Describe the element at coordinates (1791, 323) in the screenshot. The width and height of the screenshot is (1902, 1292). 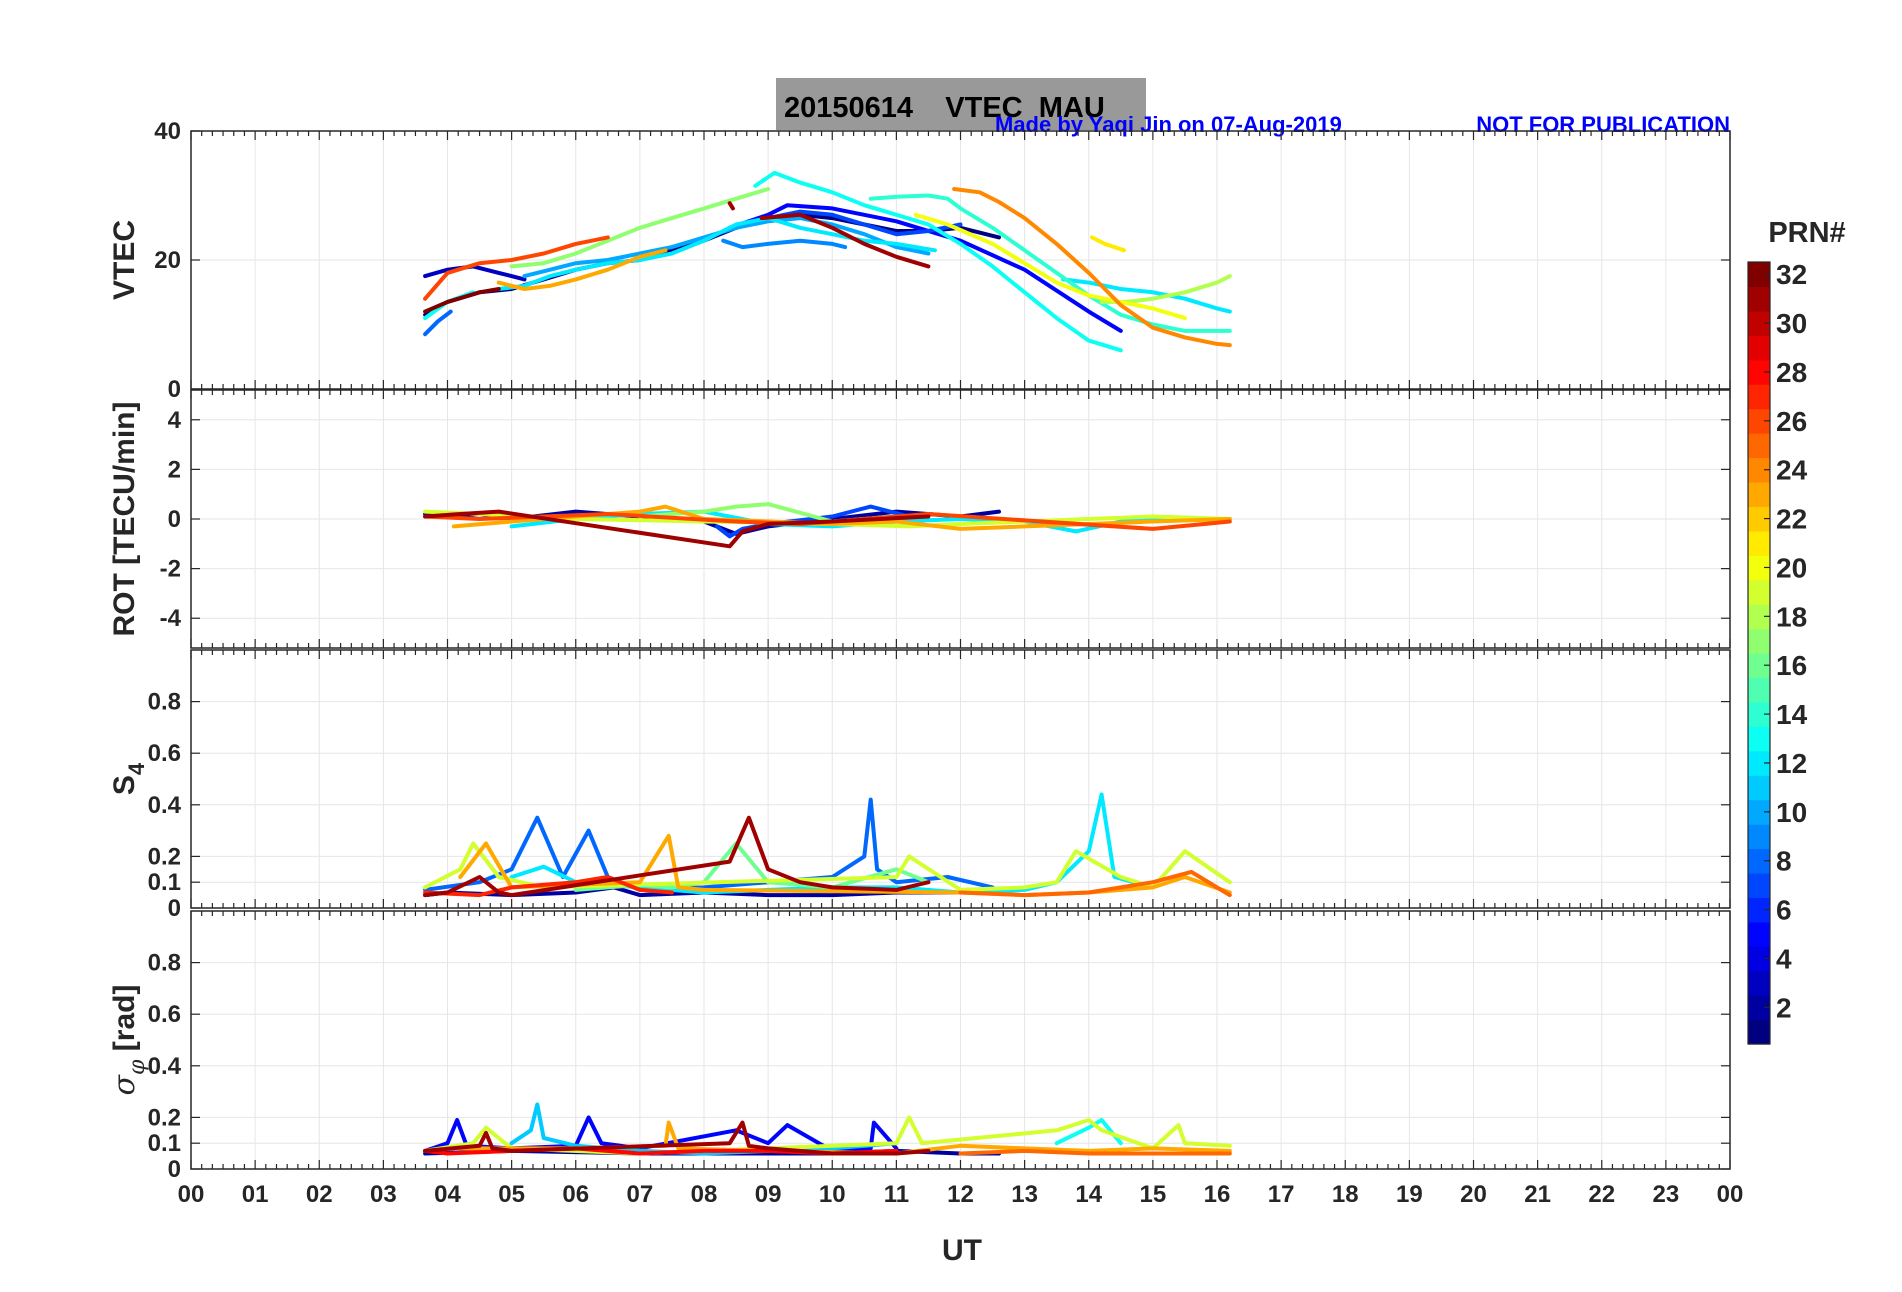
I see `colorbar-tick-label: 30` at that location.